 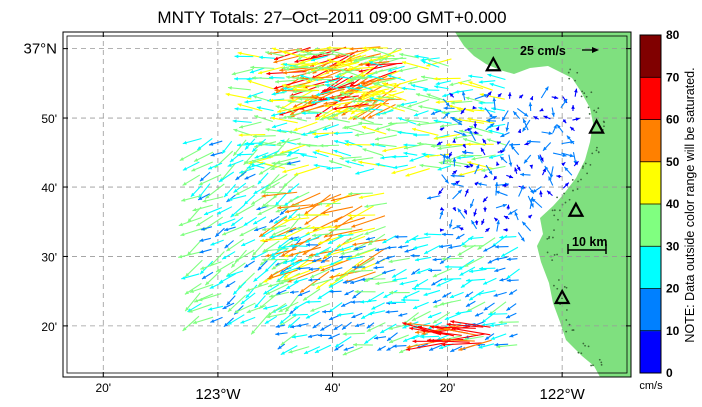 I want to click on scale-bar-label: 10 km, so click(x=589, y=242).